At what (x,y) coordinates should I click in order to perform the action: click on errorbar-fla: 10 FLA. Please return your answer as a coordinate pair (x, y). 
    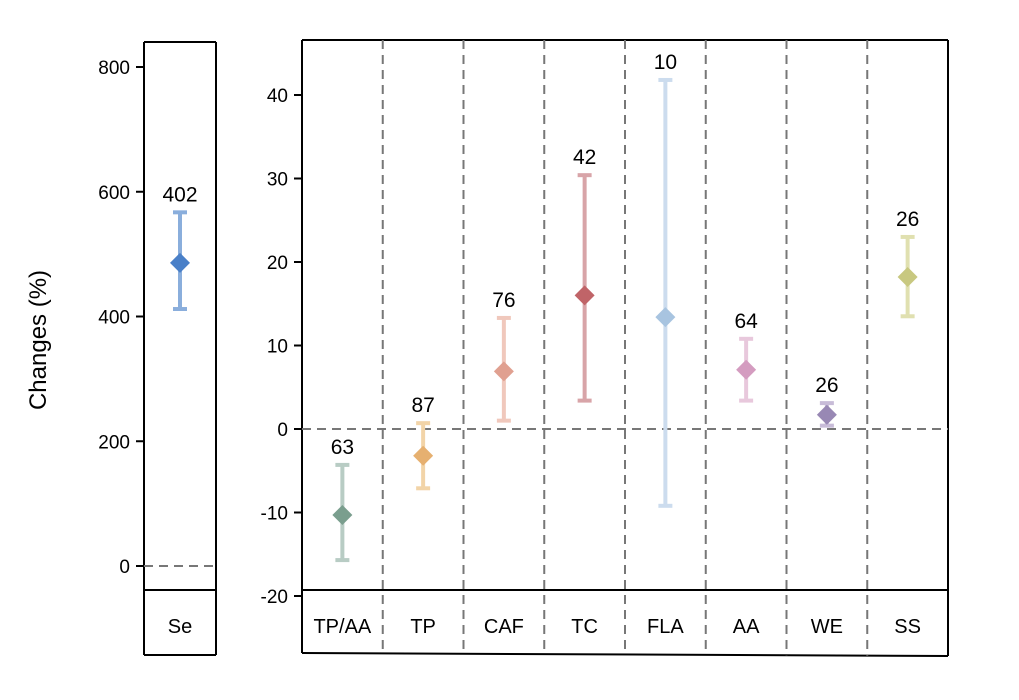
    Looking at the image, I should click on (665, 344).